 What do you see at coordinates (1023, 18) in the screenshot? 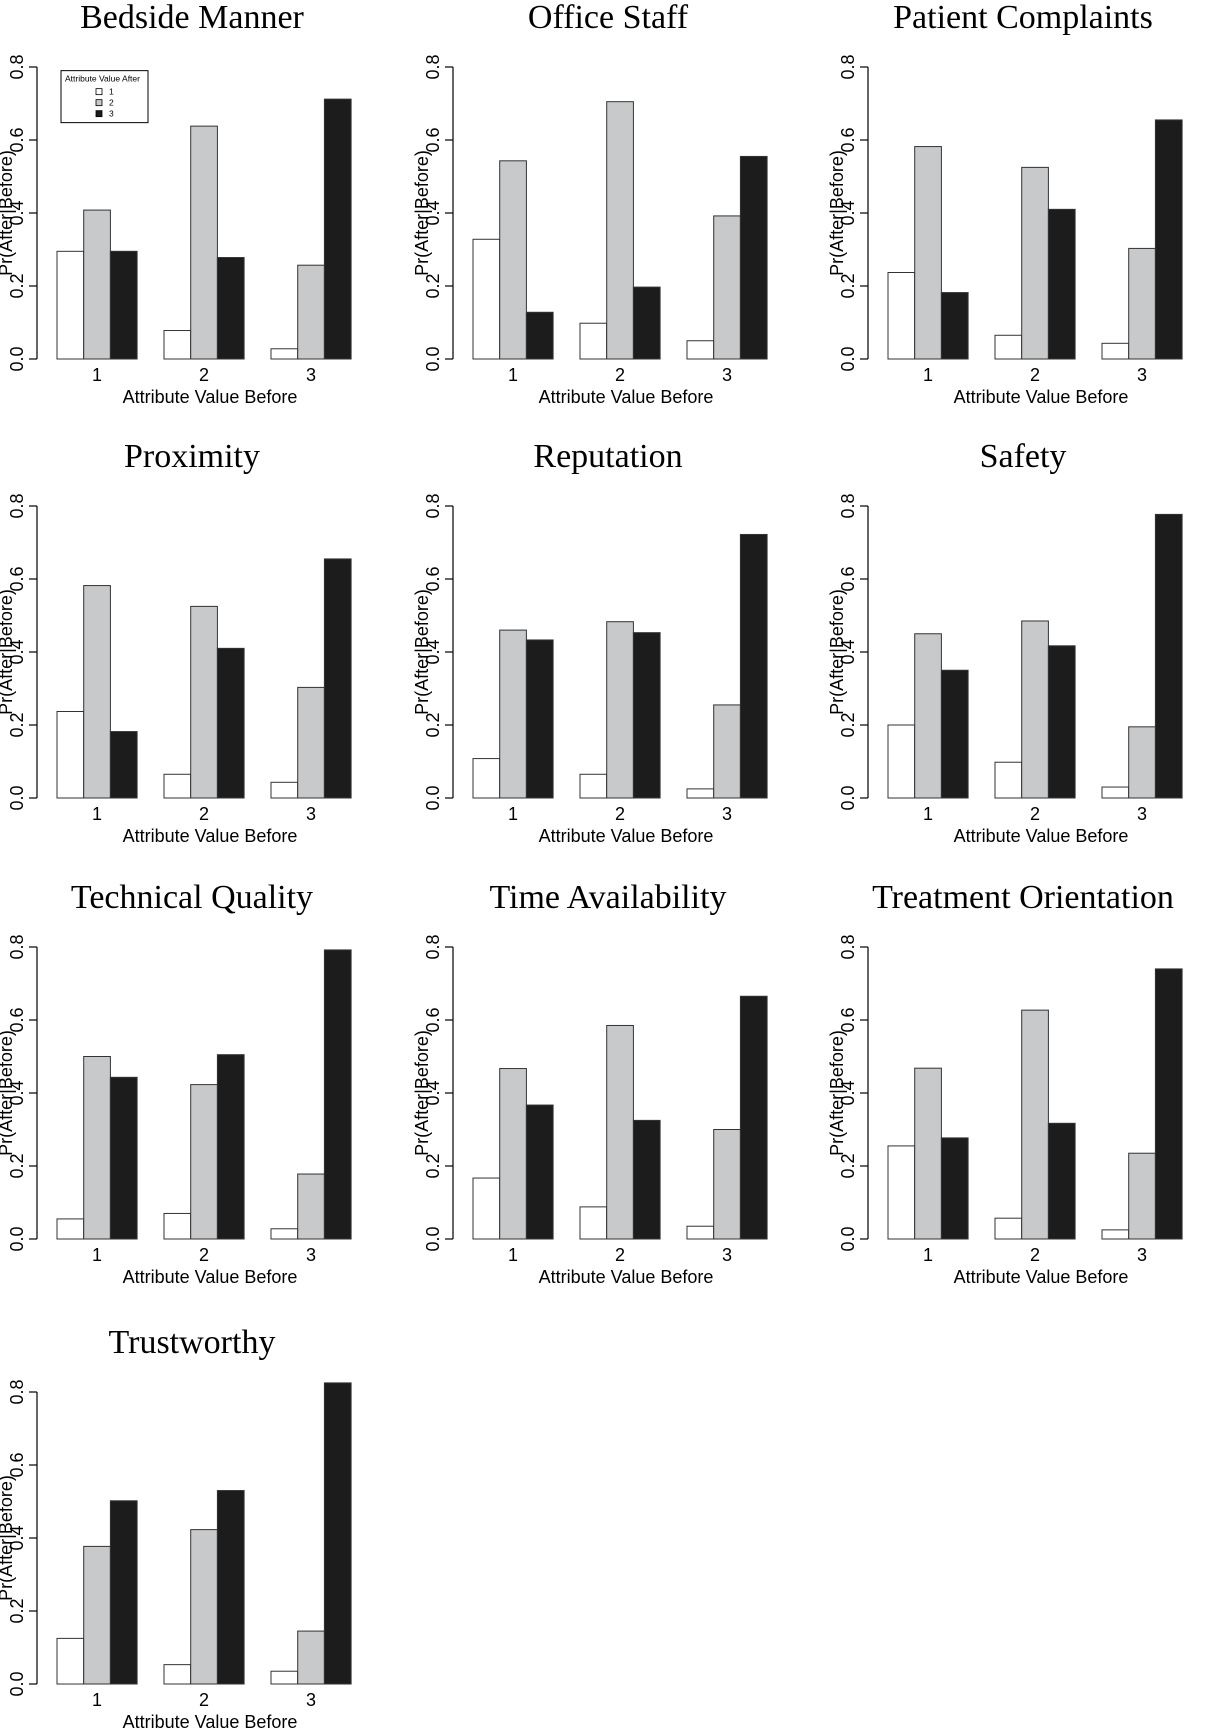
I see `chart-title: Patient Complaints` at bounding box center [1023, 18].